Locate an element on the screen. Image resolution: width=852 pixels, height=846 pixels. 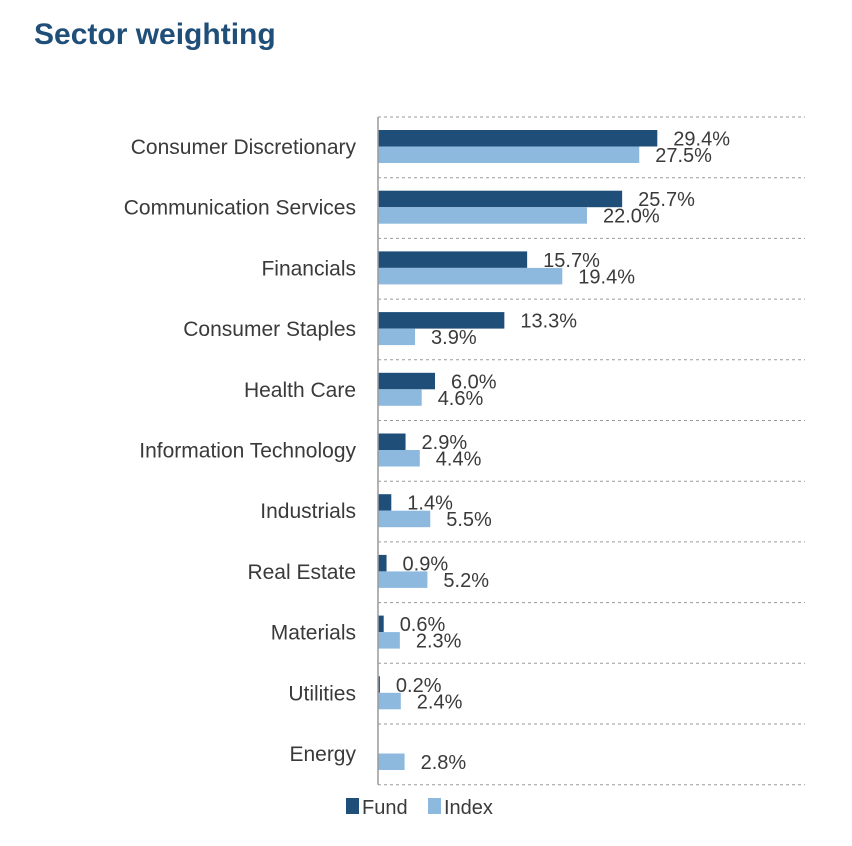
data-label-fund: 13.3% is located at coordinates (548, 322).